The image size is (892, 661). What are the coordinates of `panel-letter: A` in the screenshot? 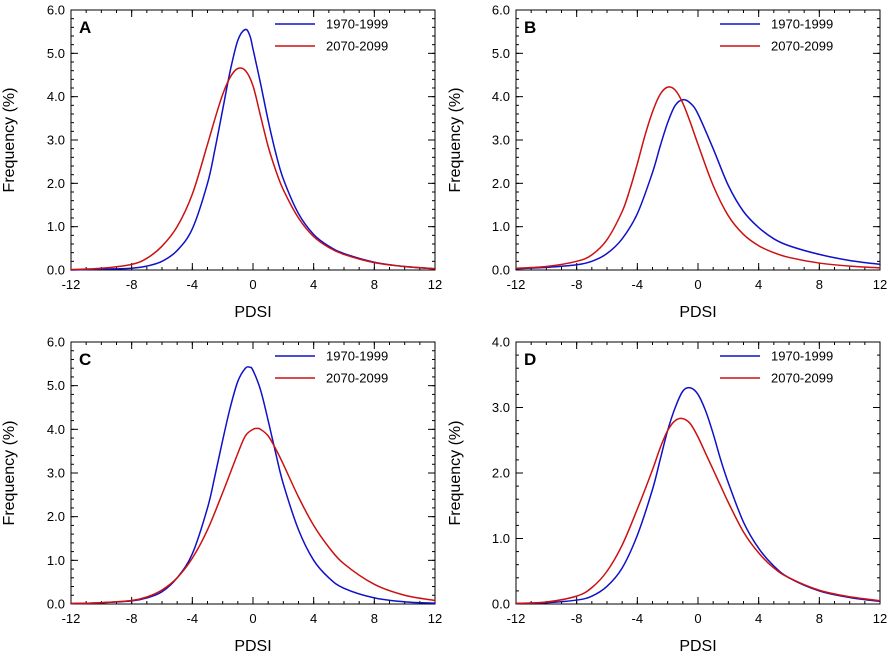 It's located at (85, 27).